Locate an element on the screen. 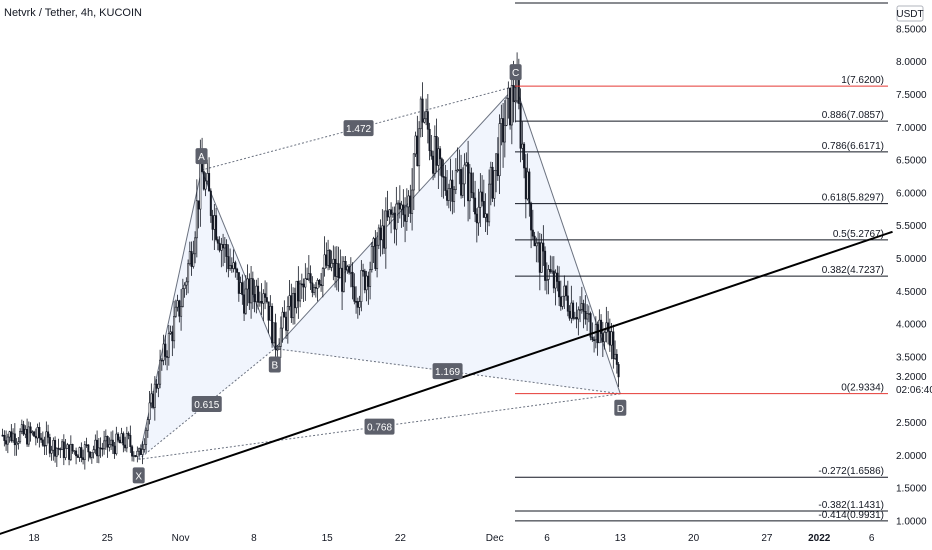 This screenshot has height=550, width=932. fib-label-0.618: 0.618(5.8297) is located at coordinates (853, 198).